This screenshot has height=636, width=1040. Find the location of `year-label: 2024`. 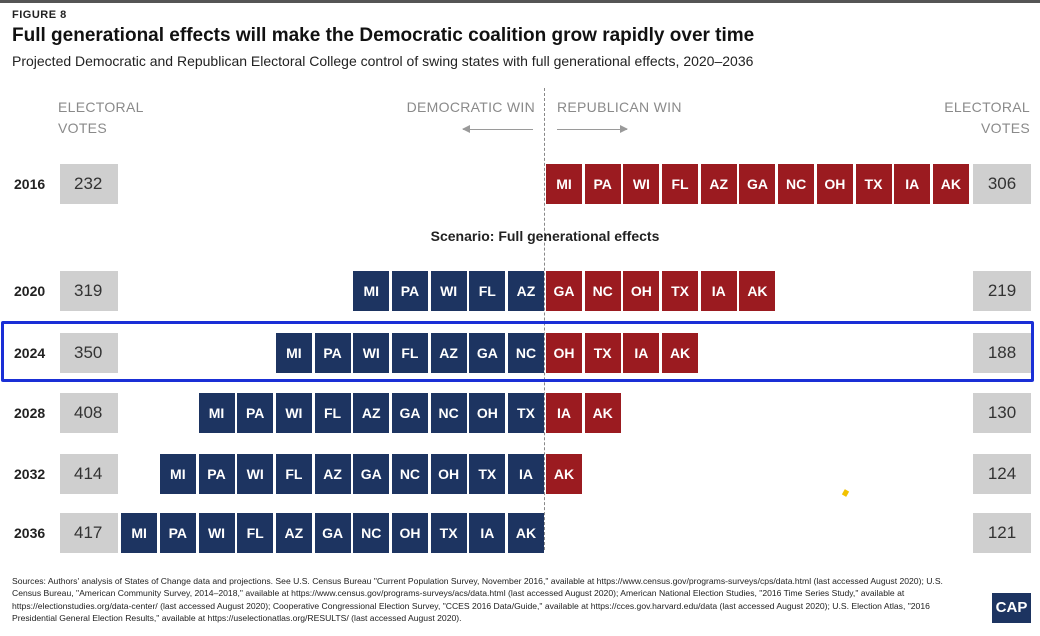

year-label: 2024 is located at coordinates (30, 353).